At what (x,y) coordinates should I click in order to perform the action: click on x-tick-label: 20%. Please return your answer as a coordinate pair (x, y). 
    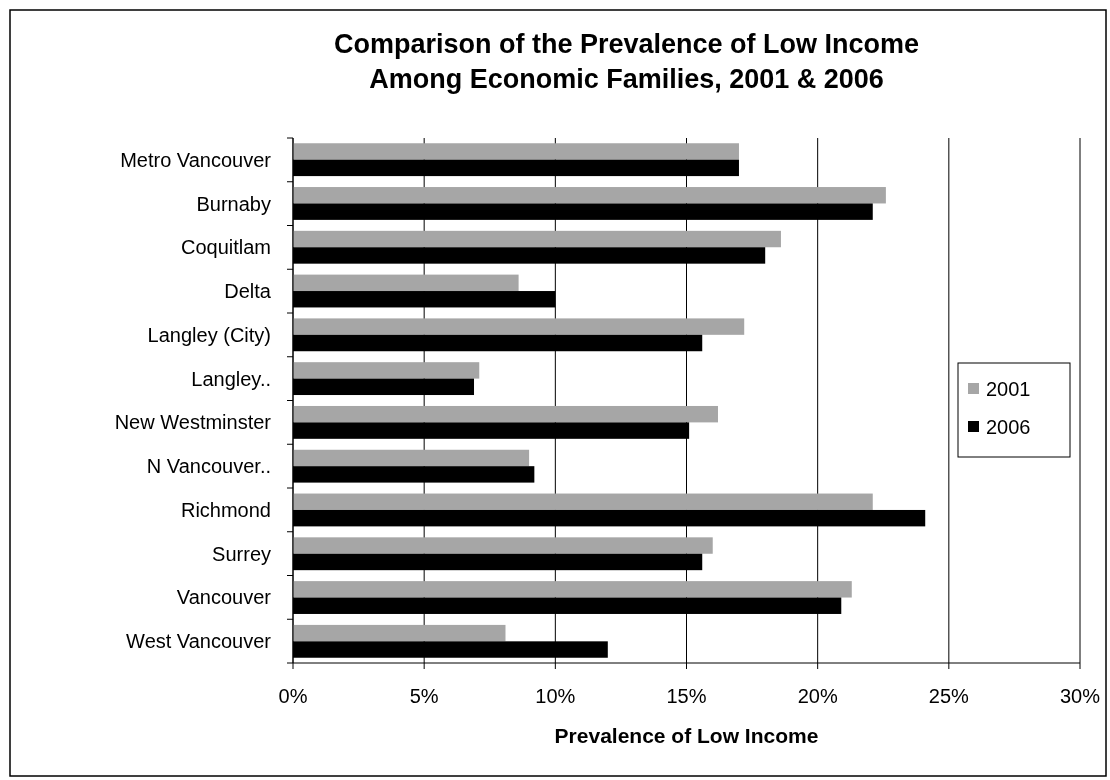
    Looking at the image, I should click on (817, 696).